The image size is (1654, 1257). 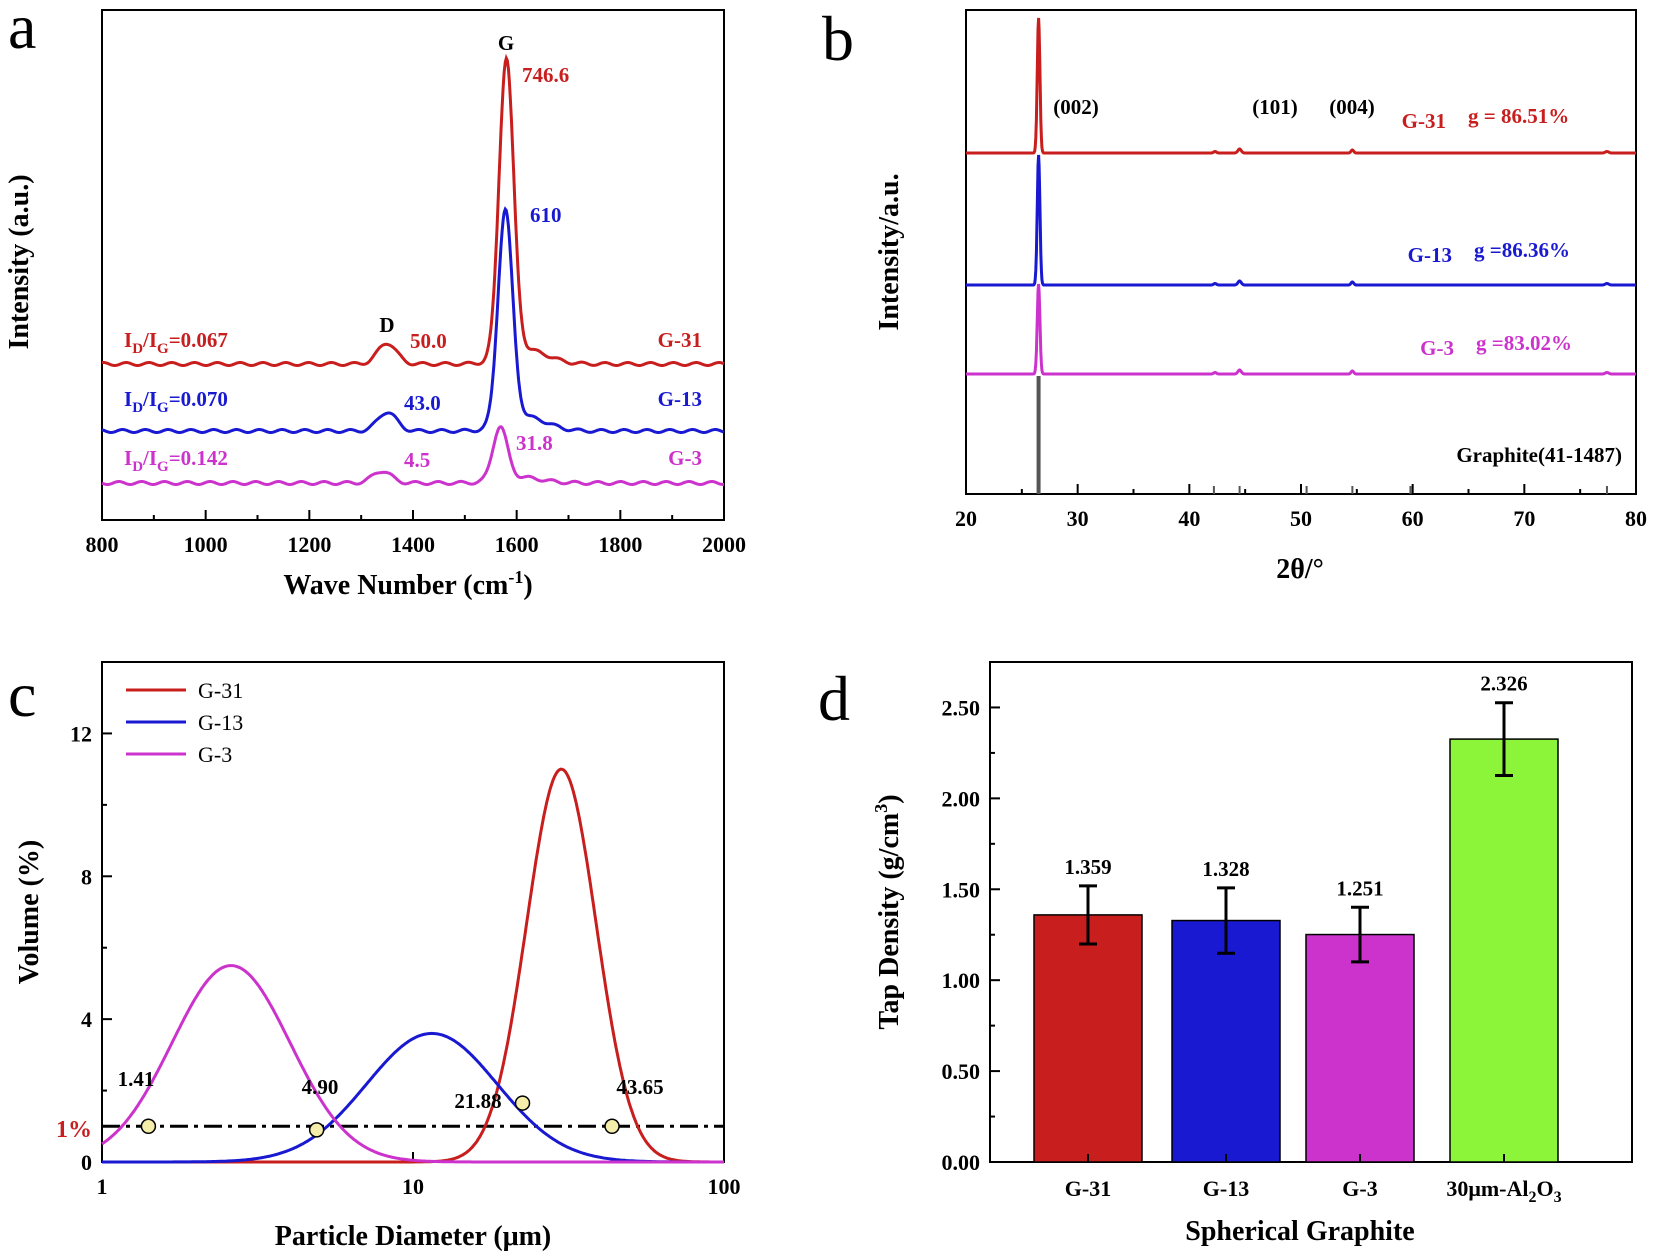 I want to click on c-y-tick-label: 4, so click(x=86, y=1019).